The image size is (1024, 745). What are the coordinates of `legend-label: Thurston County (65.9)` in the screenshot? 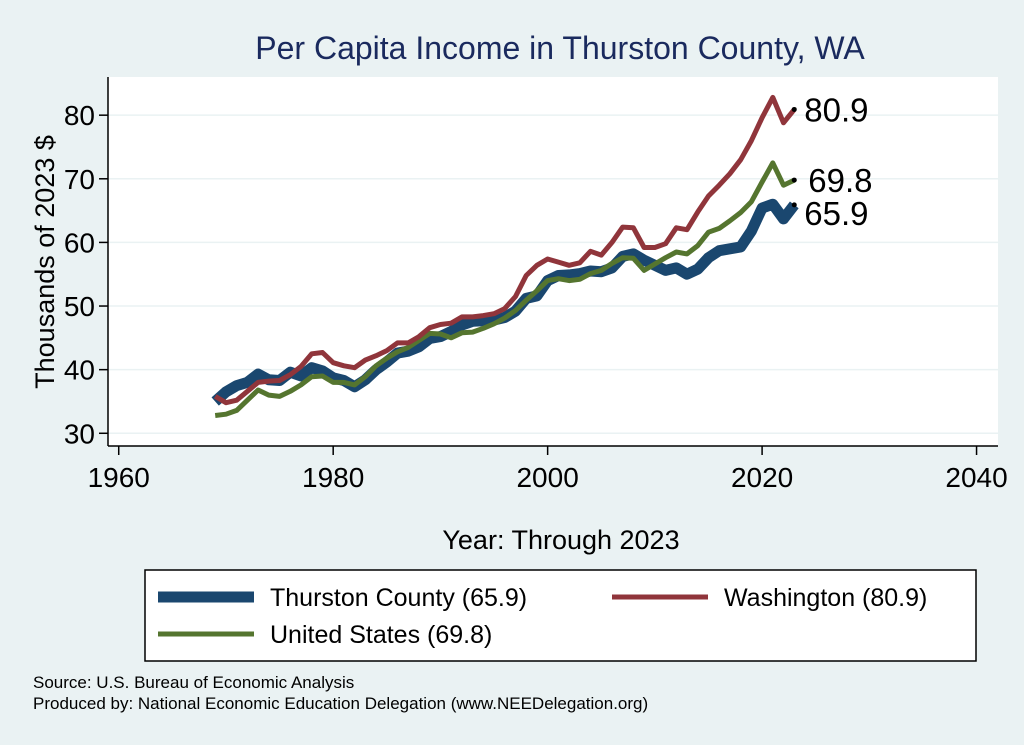 It's located at (398, 598).